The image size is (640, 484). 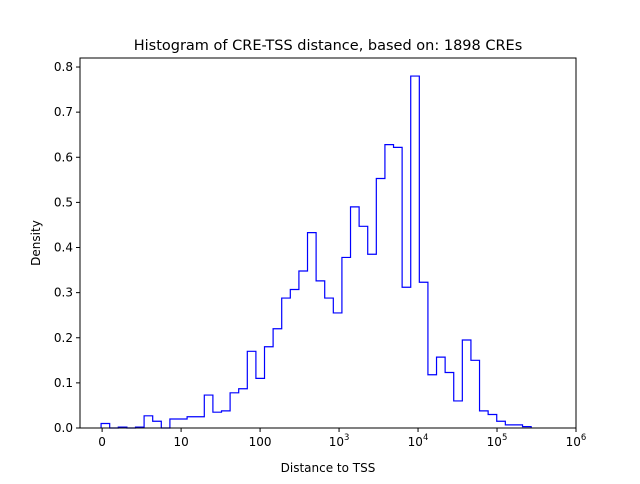 I want to click on x-tick-base: 0, so click(x=102, y=442).